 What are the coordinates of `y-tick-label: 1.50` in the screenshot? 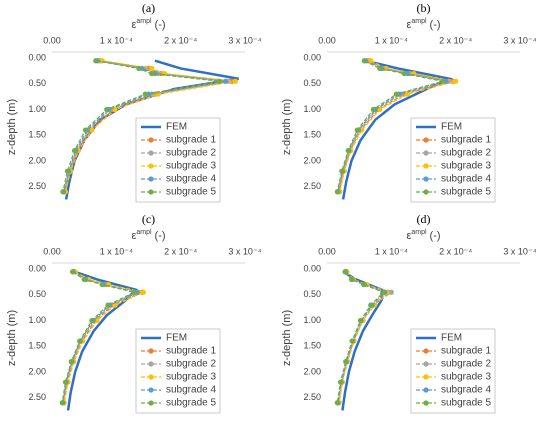 It's located at (312, 346).